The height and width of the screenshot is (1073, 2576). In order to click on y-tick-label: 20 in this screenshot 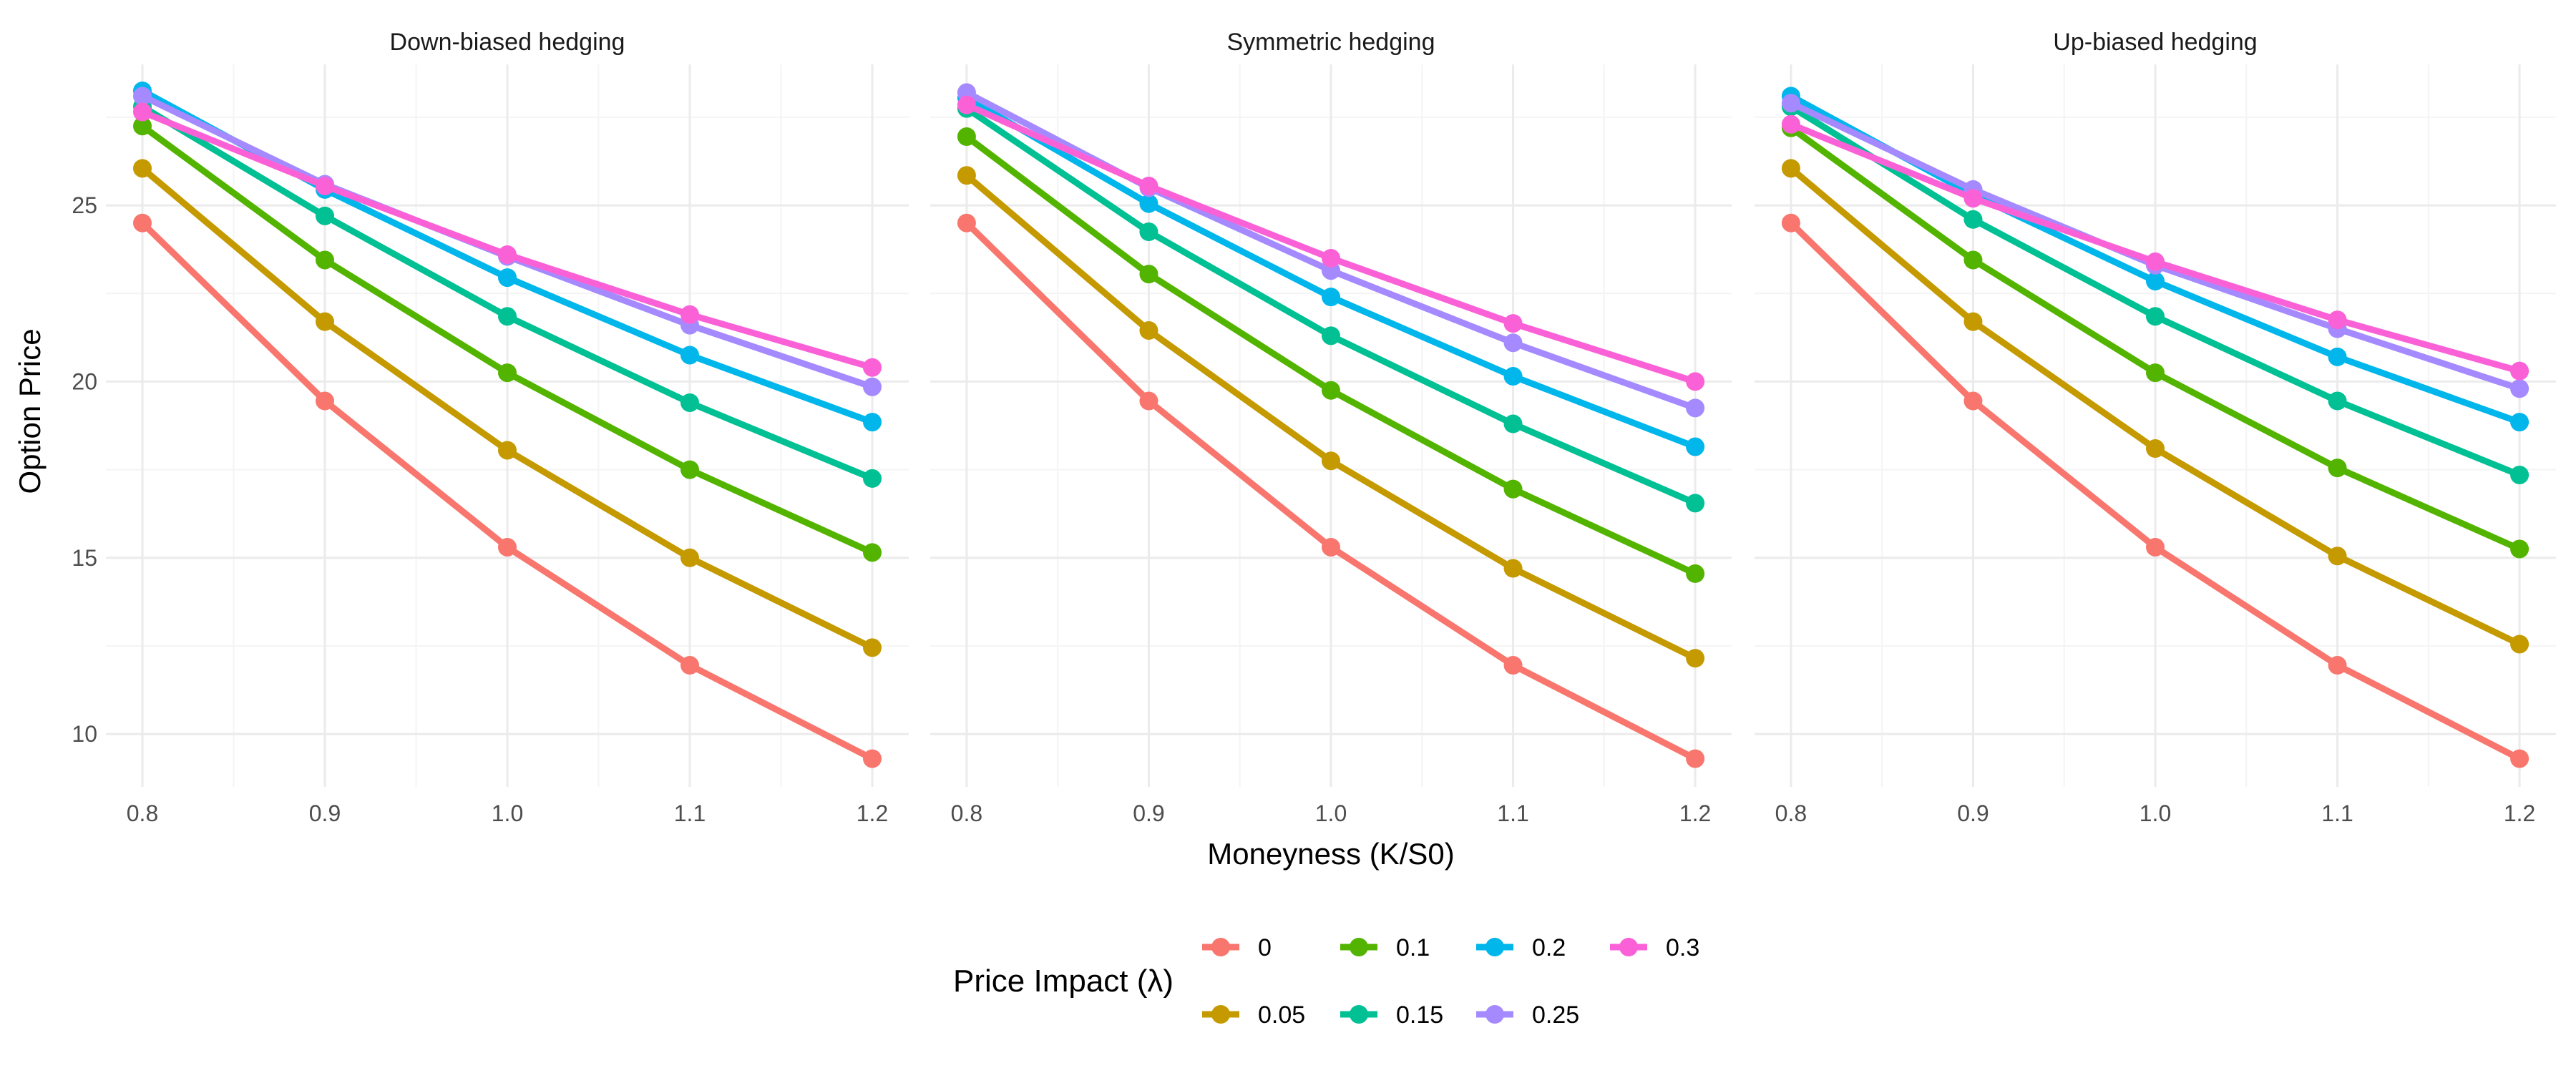, I will do `click(84, 381)`.